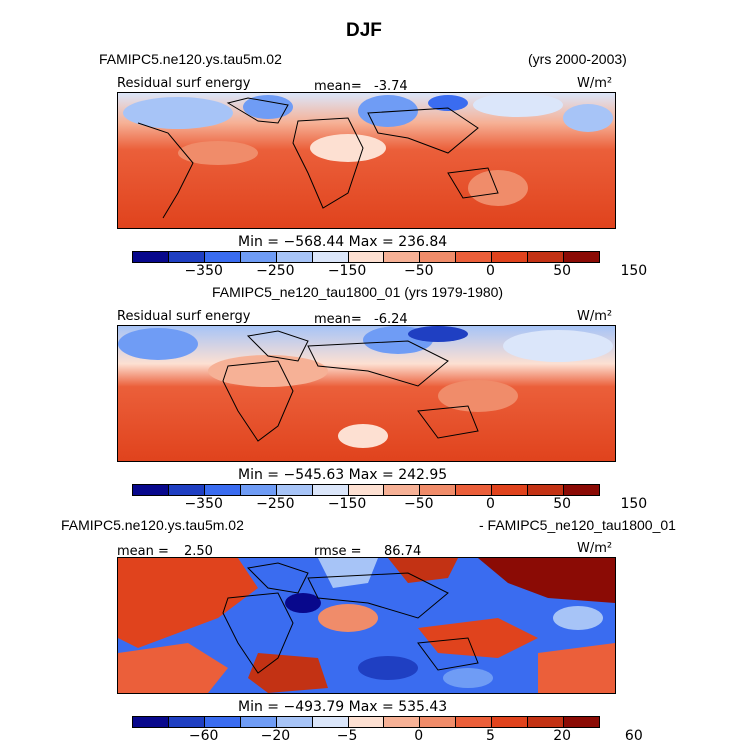  I want to click on panel2-colorbar-ticks: −350 −250 −150 −50 0 50 150, so click(366, 505).